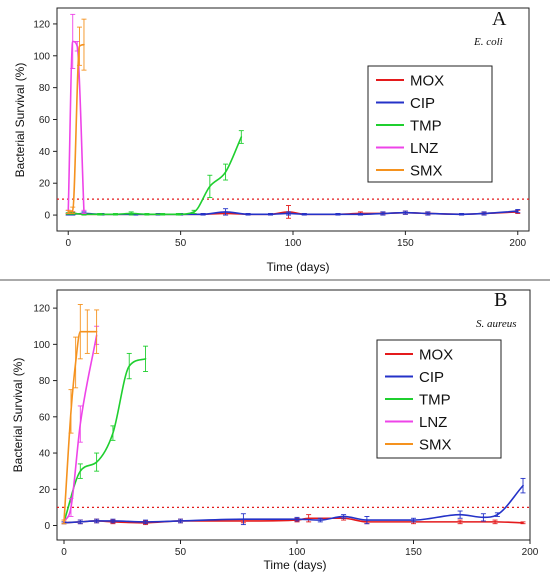 This screenshot has width=550, height=578. What do you see at coordinates (500, 300) in the screenshot?
I see `panel-label: B` at bounding box center [500, 300].